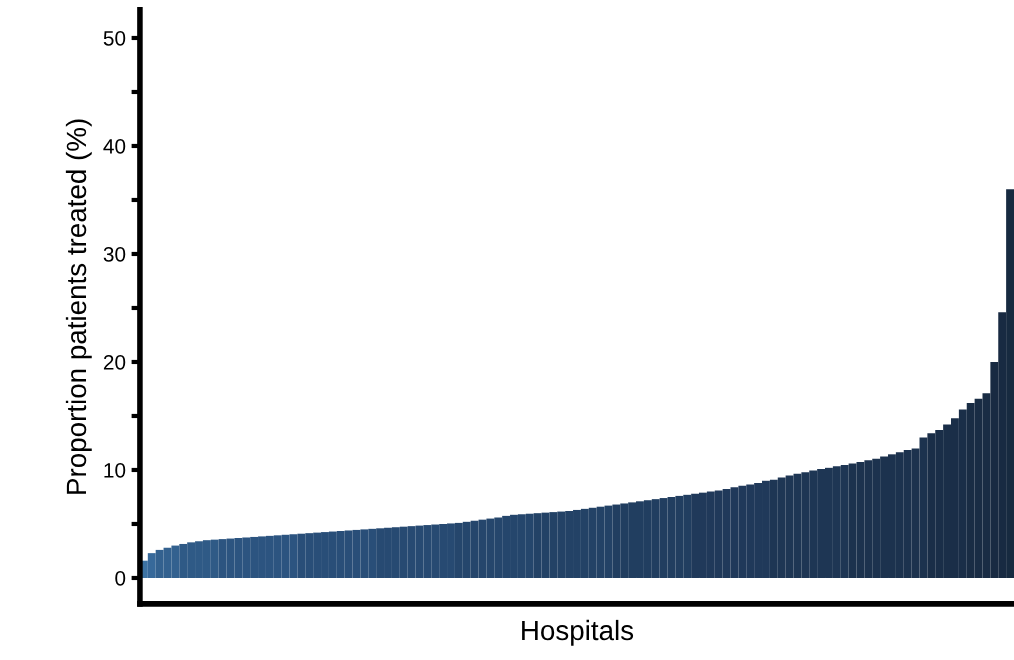  Describe the element at coordinates (114, 146) in the screenshot. I see `y-tick-label: 40` at that location.